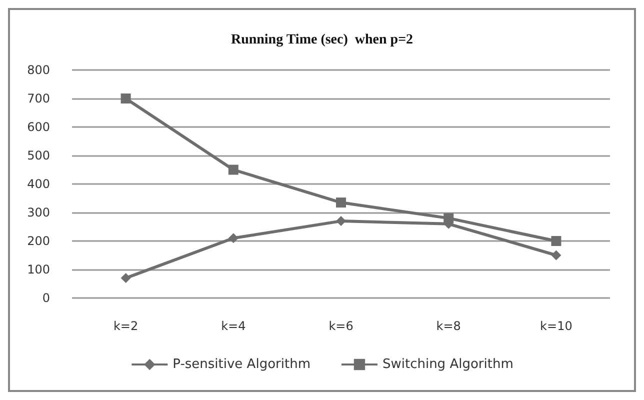  Describe the element at coordinates (556, 326) in the screenshot. I see `x-tick-label: k=10` at that location.